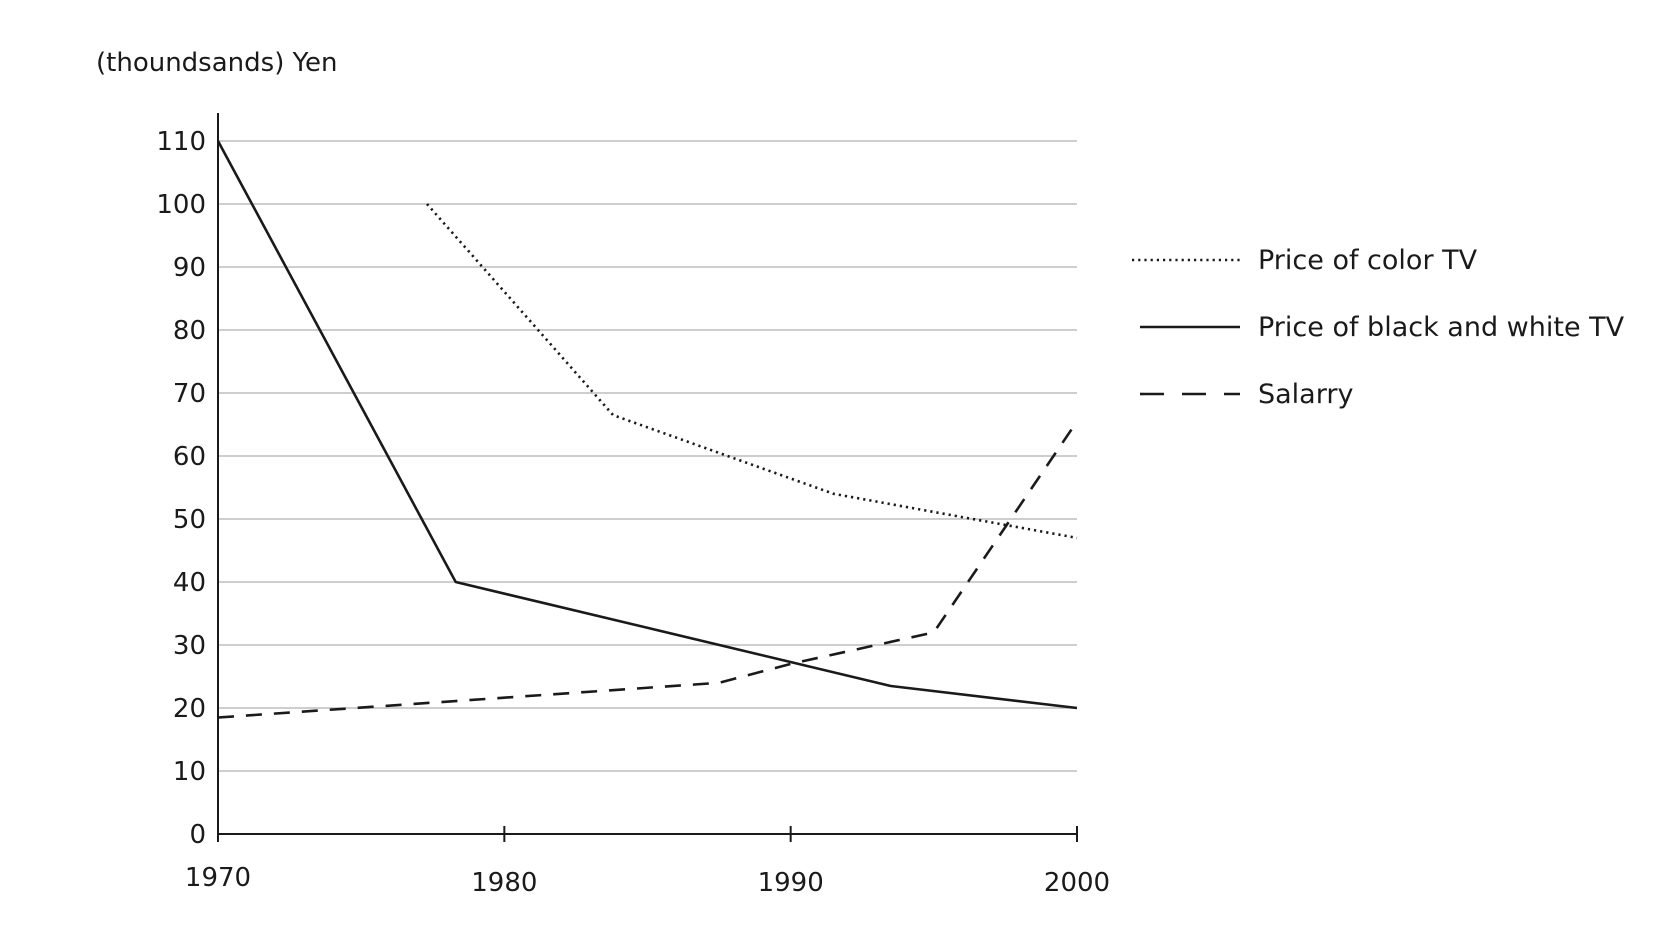 The image size is (1680, 936). I want to click on y-tick-label-90: 90, so click(189, 268).